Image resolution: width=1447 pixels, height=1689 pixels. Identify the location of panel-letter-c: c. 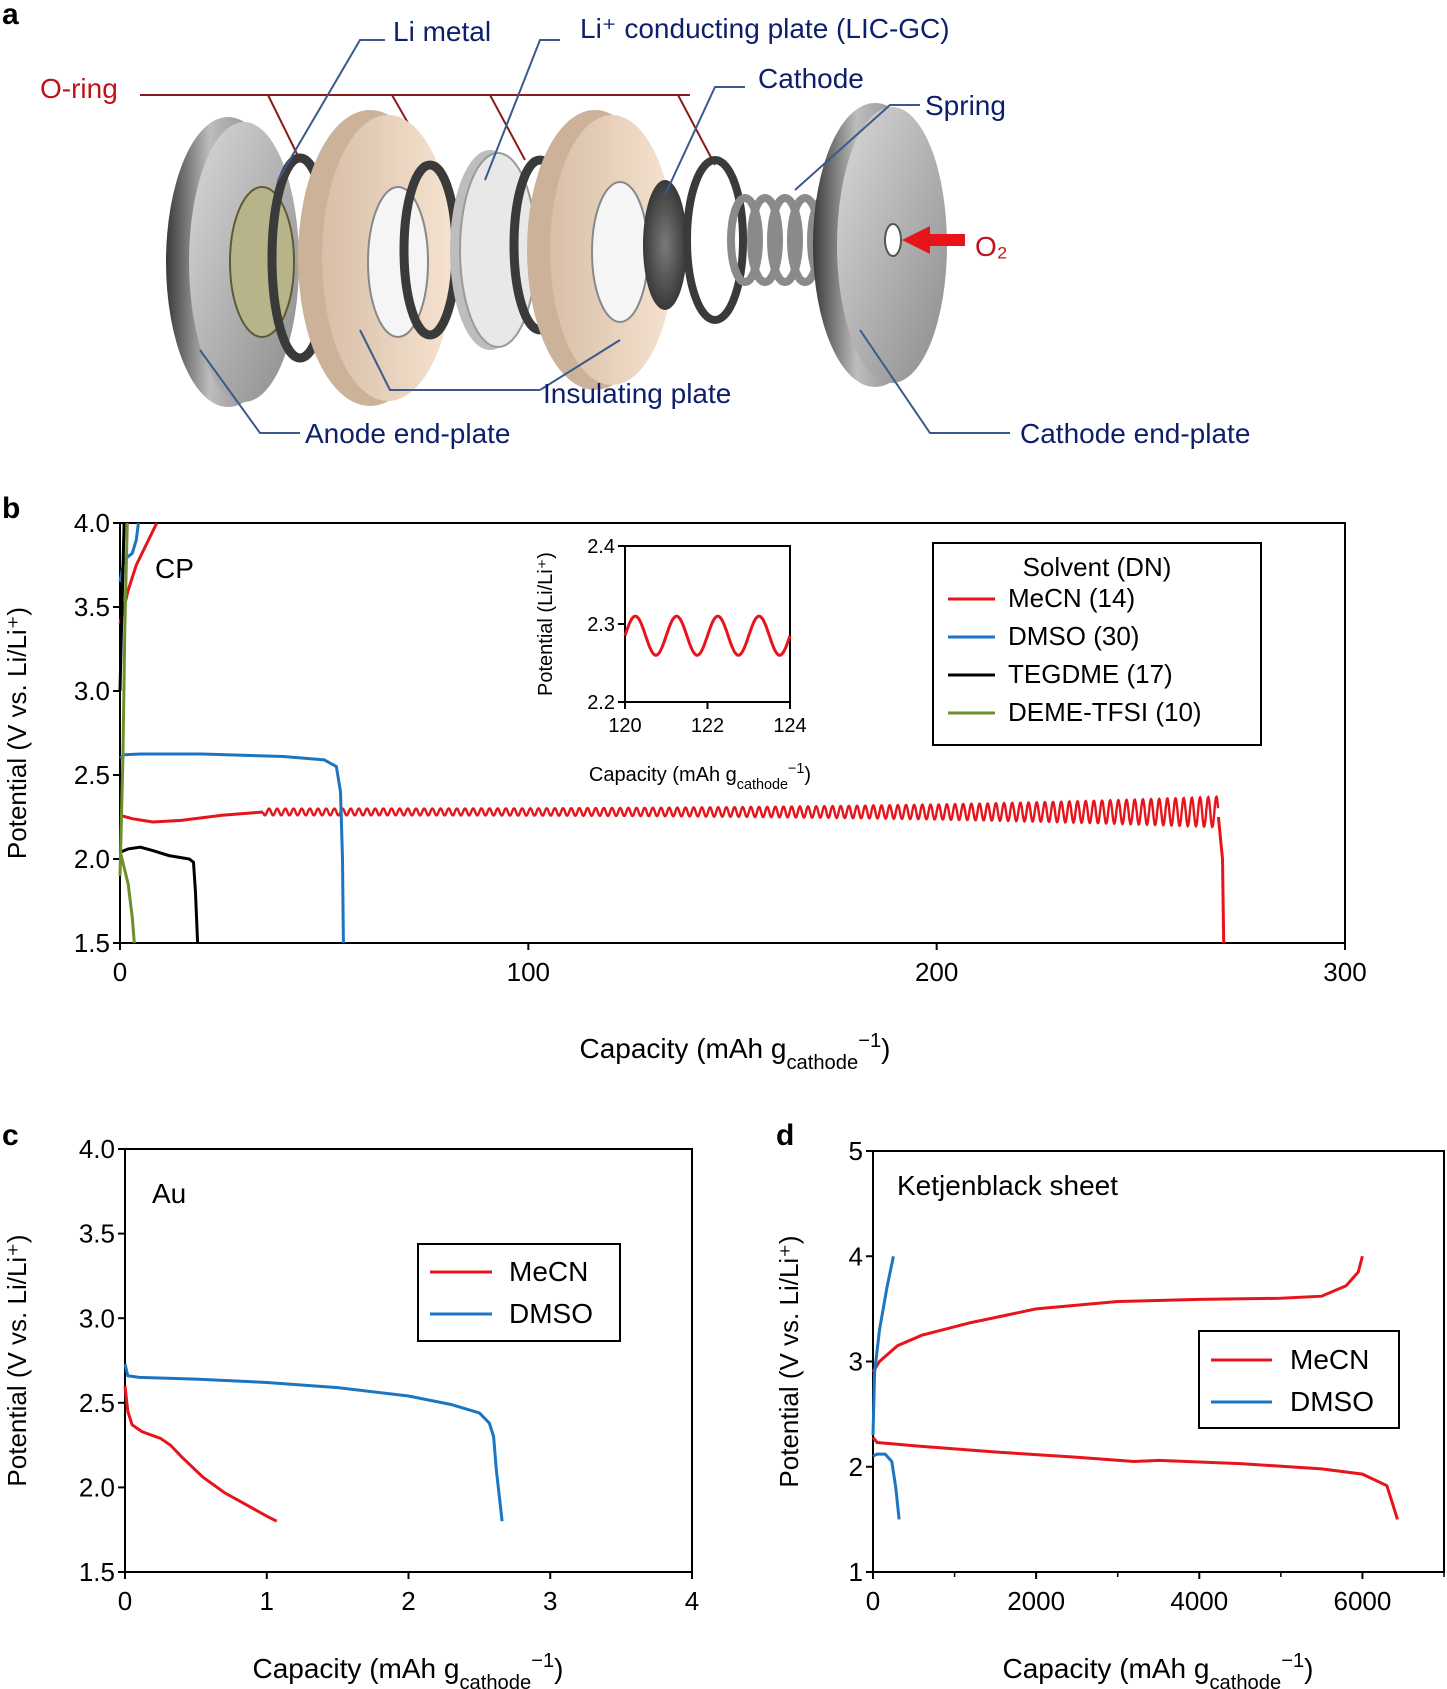
(10, 1135).